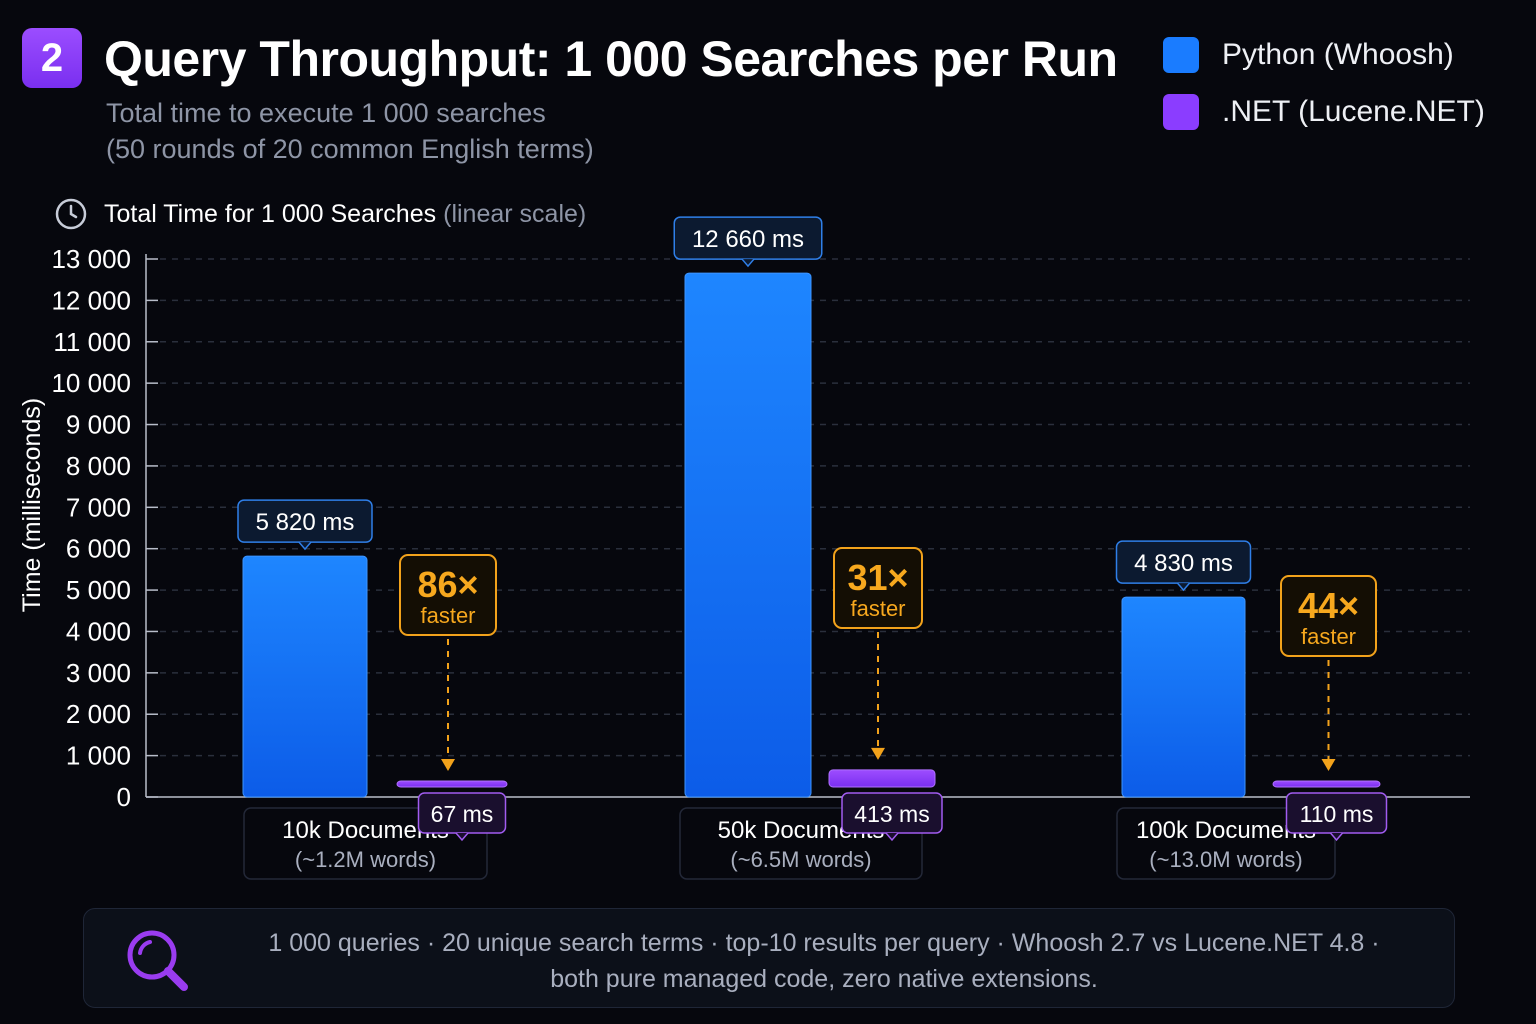  Describe the element at coordinates (447, 584) in the screenshot. I see `speedup-value: 86×` at that location.